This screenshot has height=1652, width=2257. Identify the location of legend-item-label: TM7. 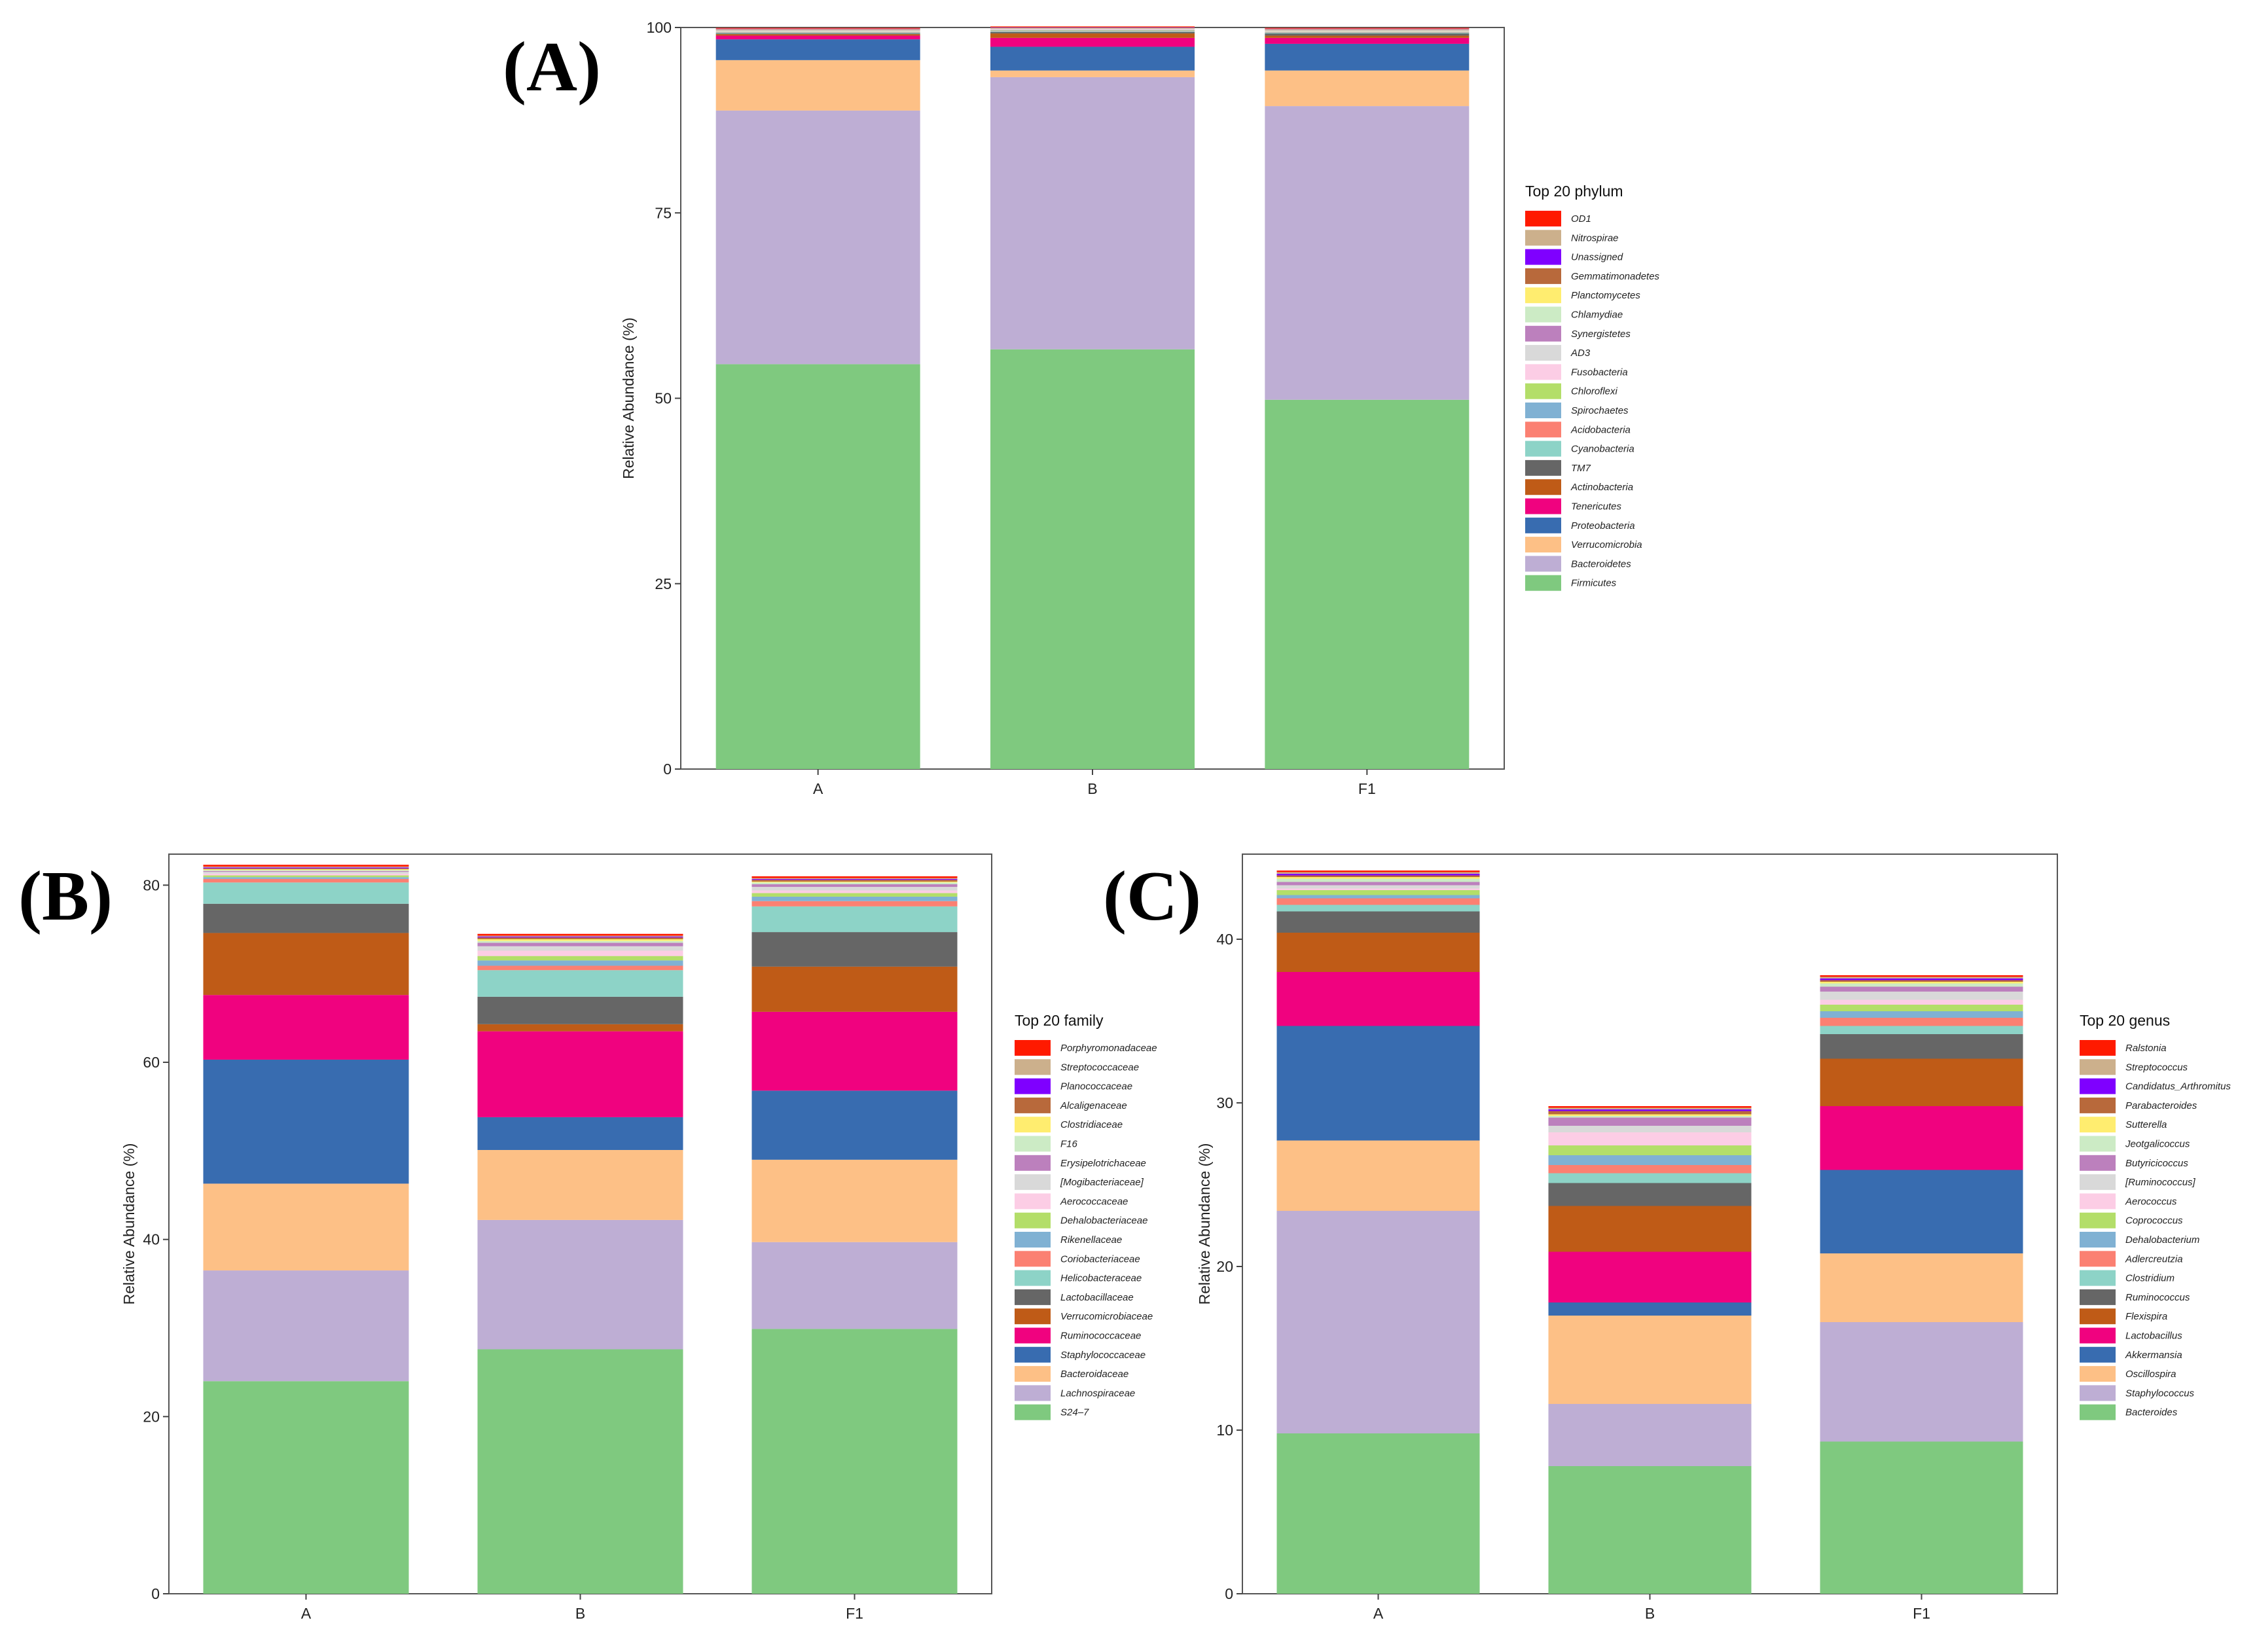
(1581, 469).